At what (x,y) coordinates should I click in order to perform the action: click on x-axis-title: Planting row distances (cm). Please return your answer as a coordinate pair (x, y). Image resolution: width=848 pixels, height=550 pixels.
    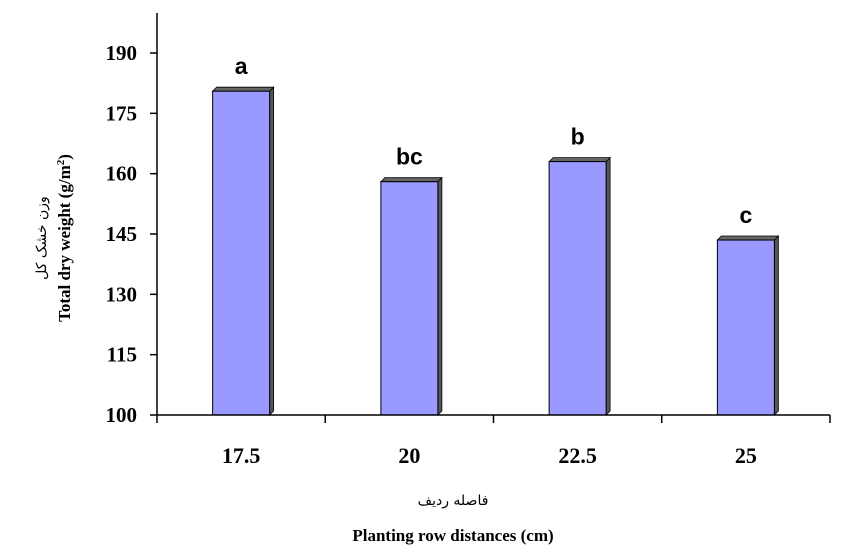
    Looking at the image, I should click on (452, 535).